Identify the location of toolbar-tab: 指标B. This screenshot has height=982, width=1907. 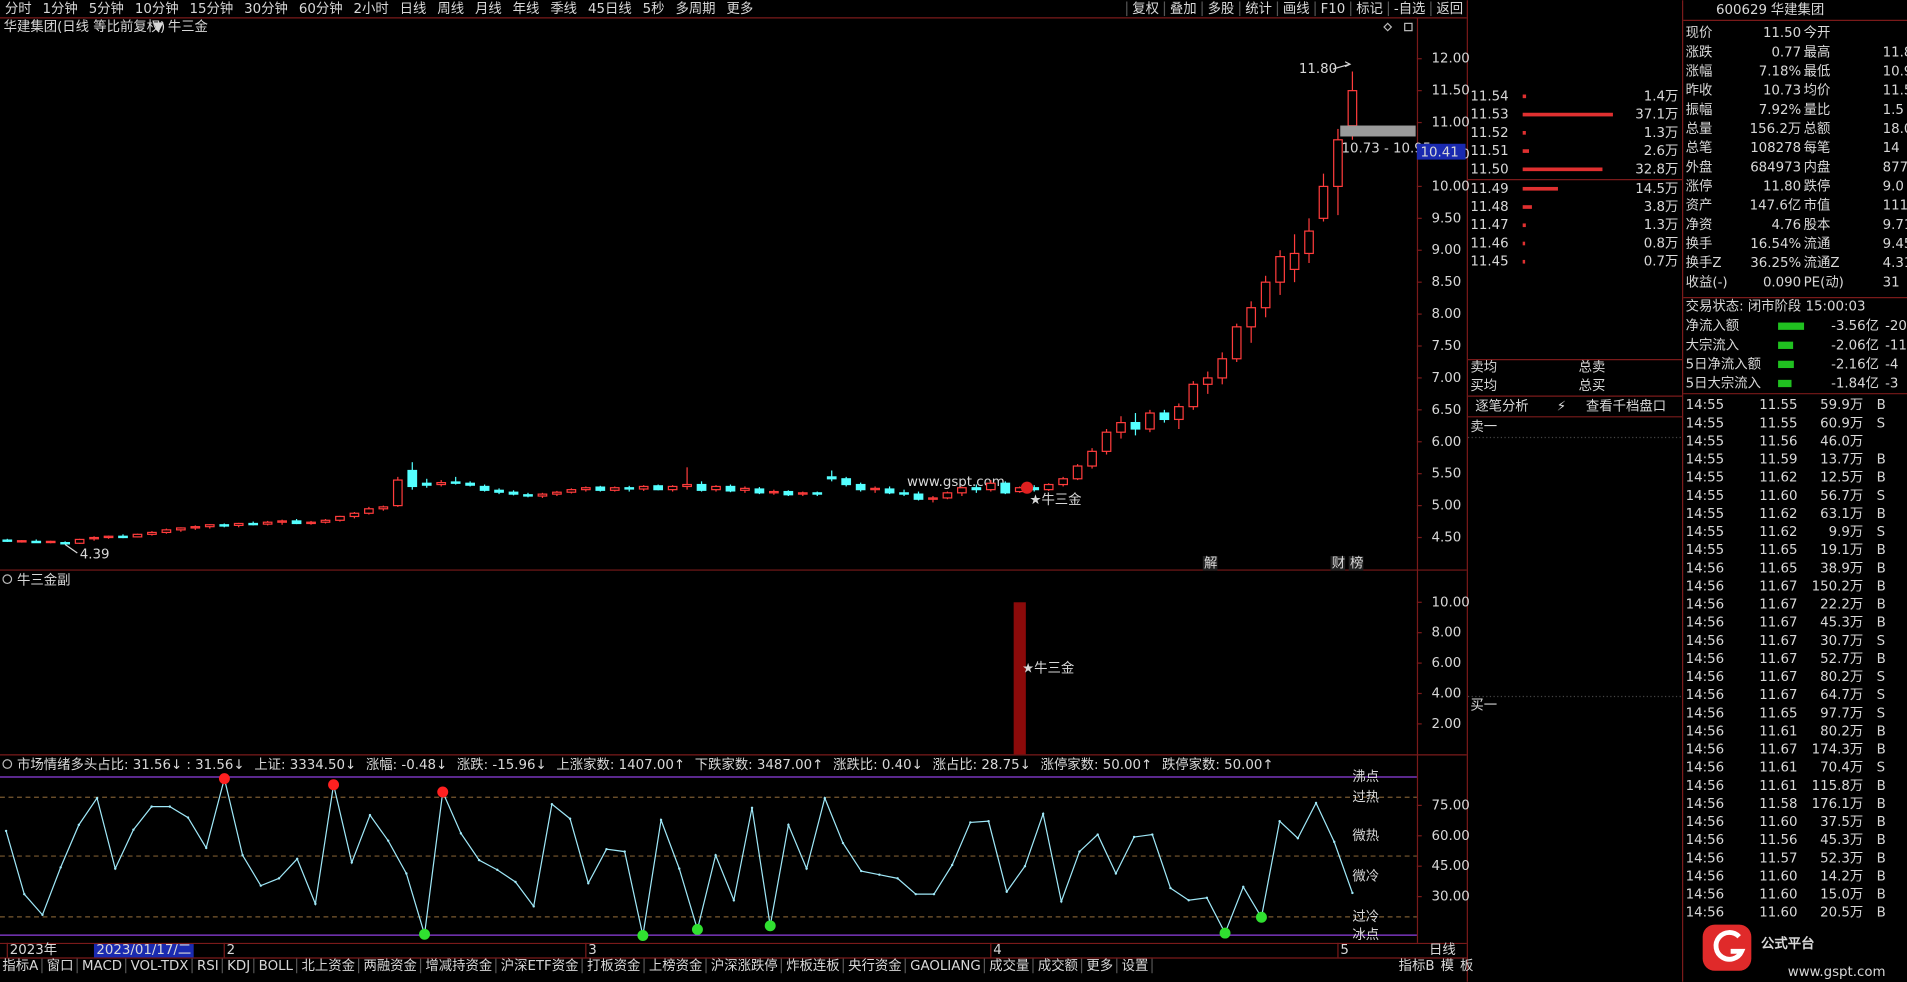
(1417, 966).